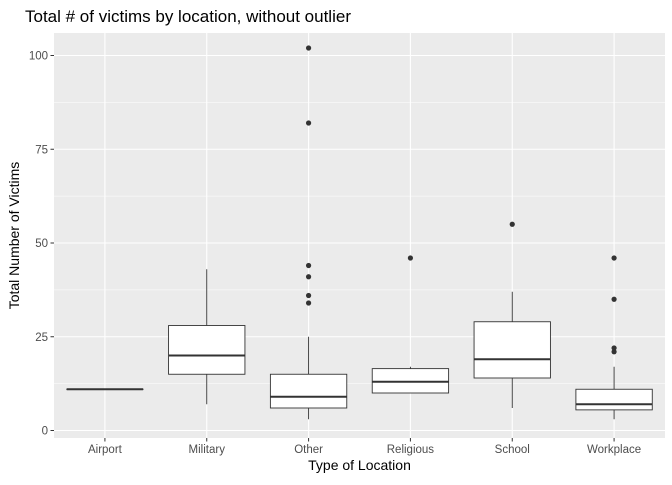 This screenshot has width=672, height=485. I want to click on x-tick-label: Religious, so click(411, 450).